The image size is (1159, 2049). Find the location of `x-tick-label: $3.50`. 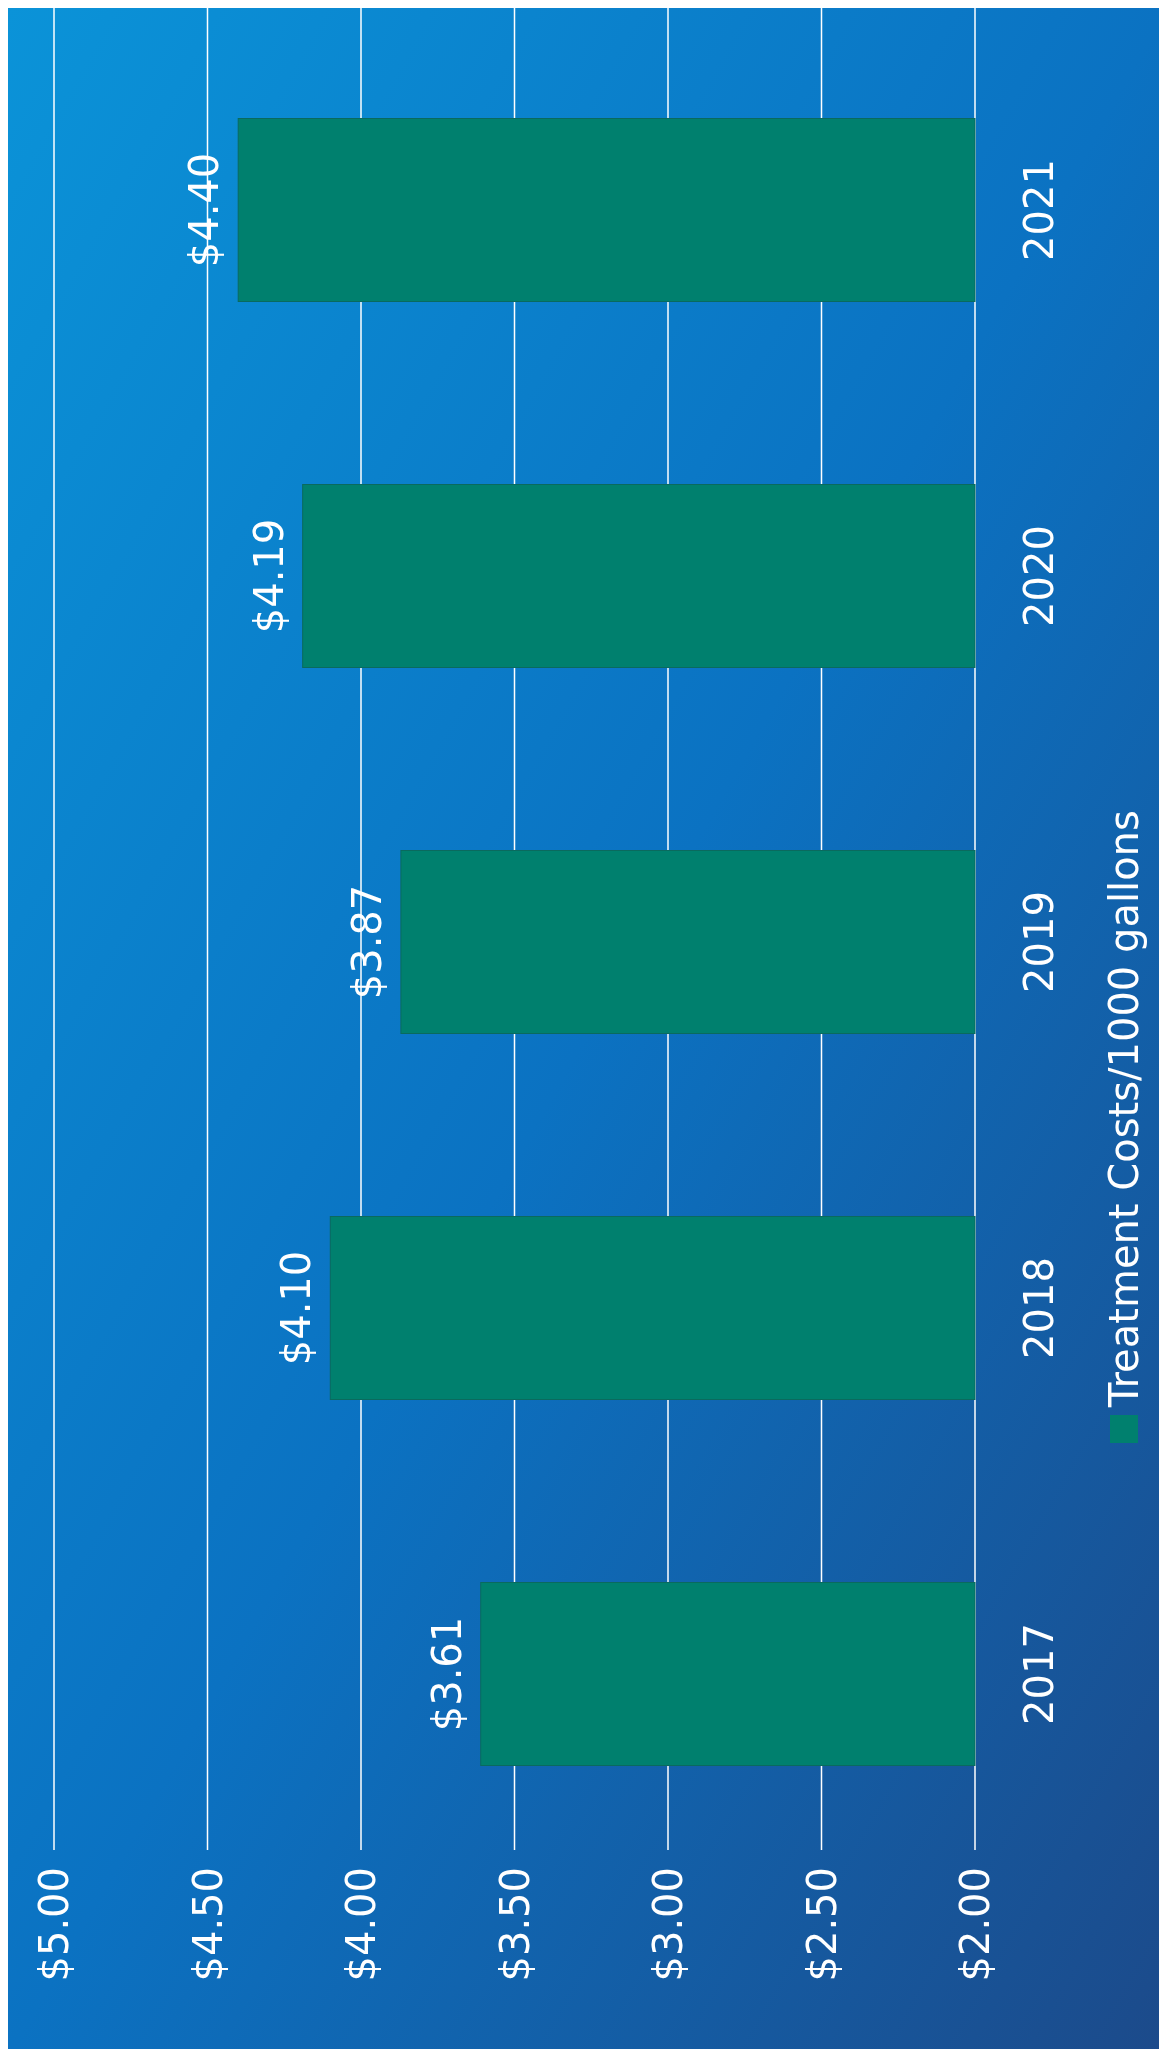

x-tick-label: $3.50 is located at coordinates (514, 1924).